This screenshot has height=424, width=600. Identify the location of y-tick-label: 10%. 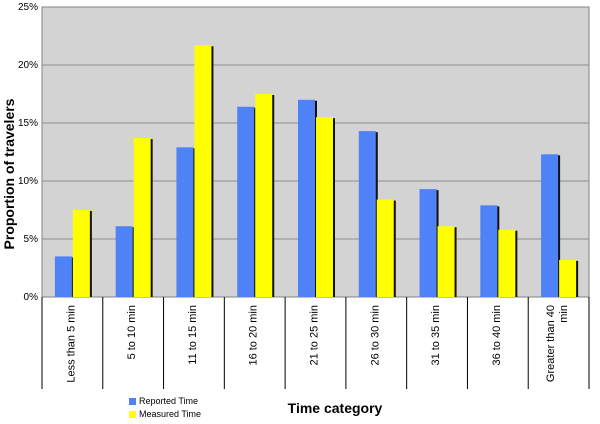
(28, 181).